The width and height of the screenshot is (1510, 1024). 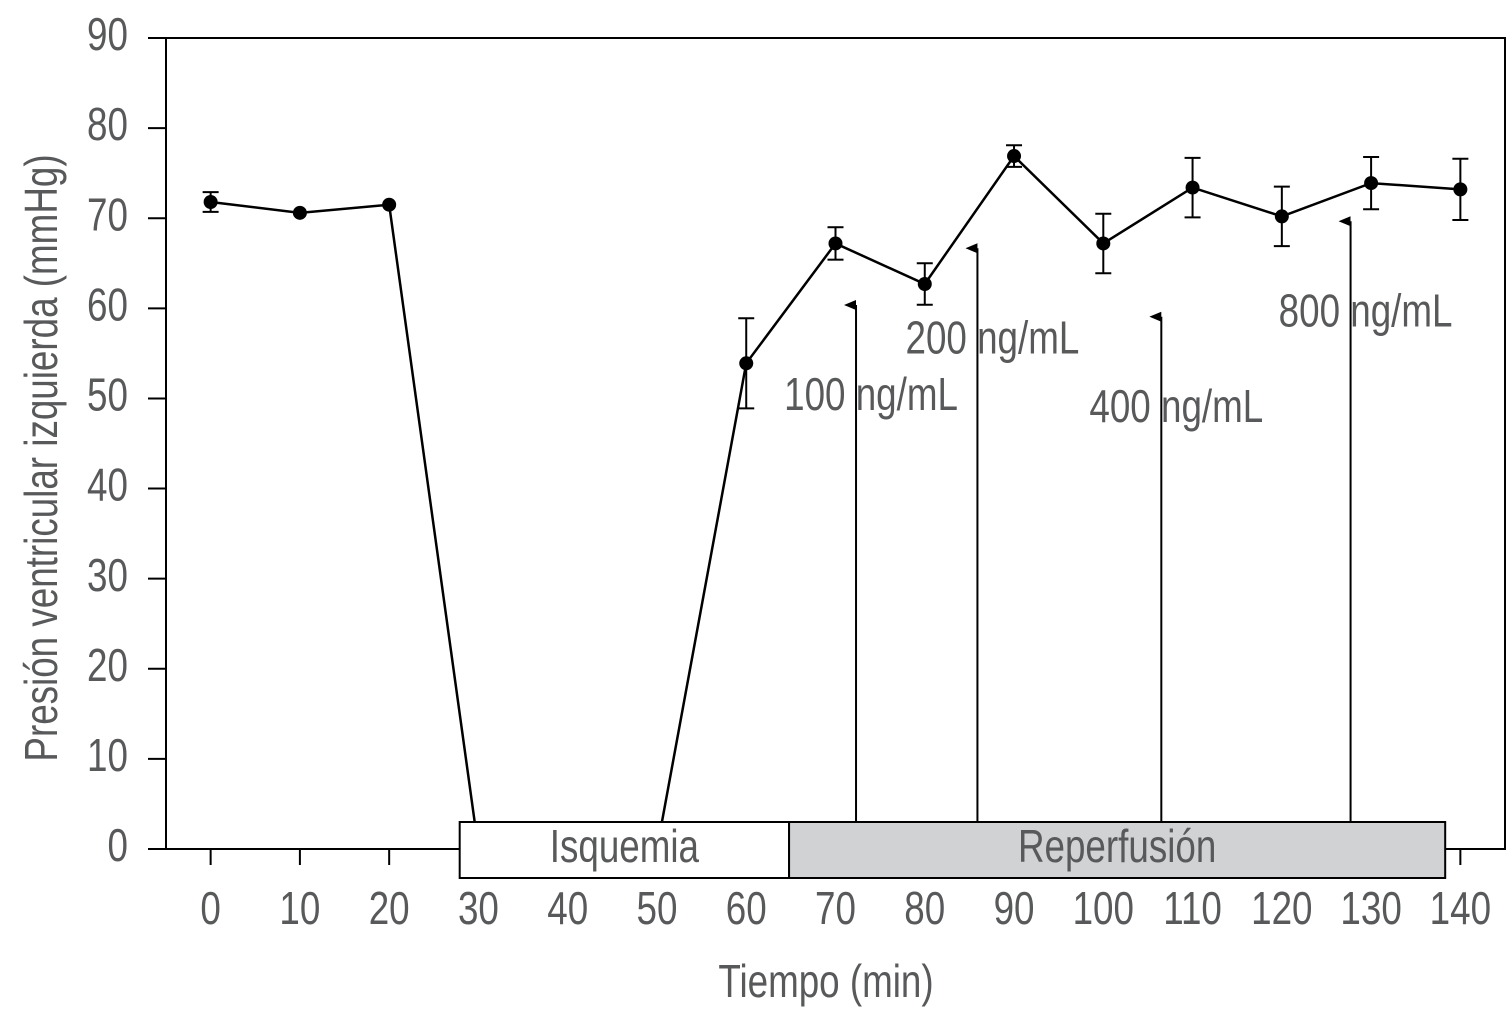 What do you see at coordinates (299, 908) in the screenshot?
I see `x-tick-label: 10` at bounding box center [299, 908].